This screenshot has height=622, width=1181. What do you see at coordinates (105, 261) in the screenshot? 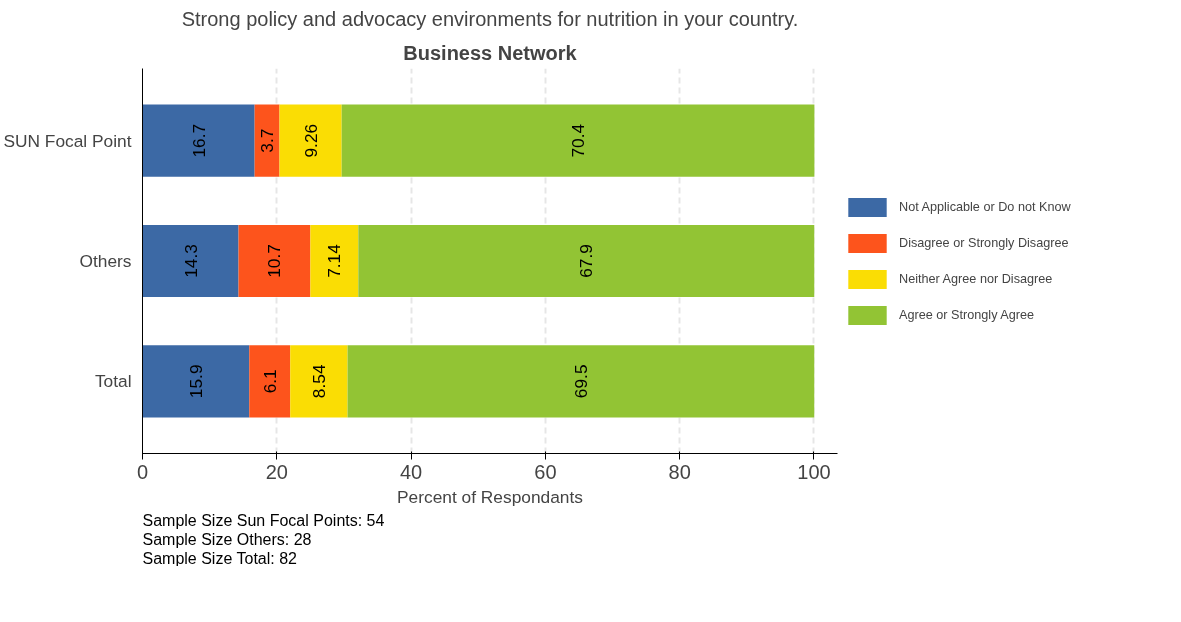
I see `y-tick-label: Others` at bounding box center [105, 261].